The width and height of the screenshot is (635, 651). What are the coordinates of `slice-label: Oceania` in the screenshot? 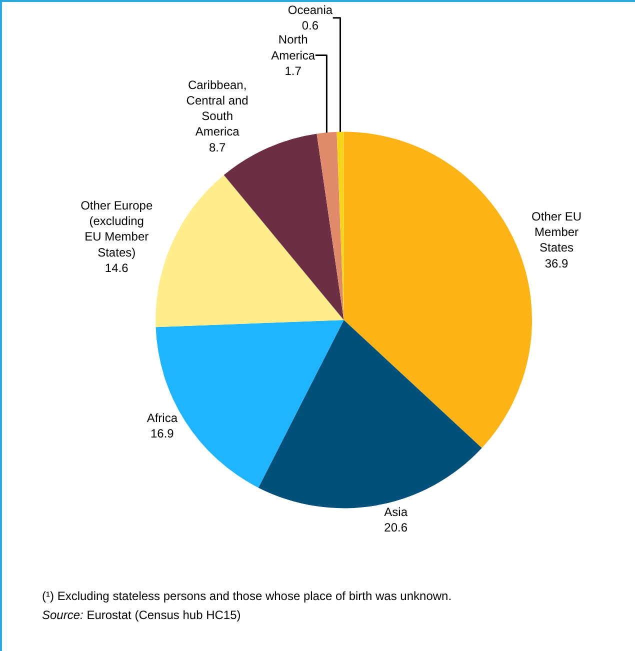 It's located at (310, 10).